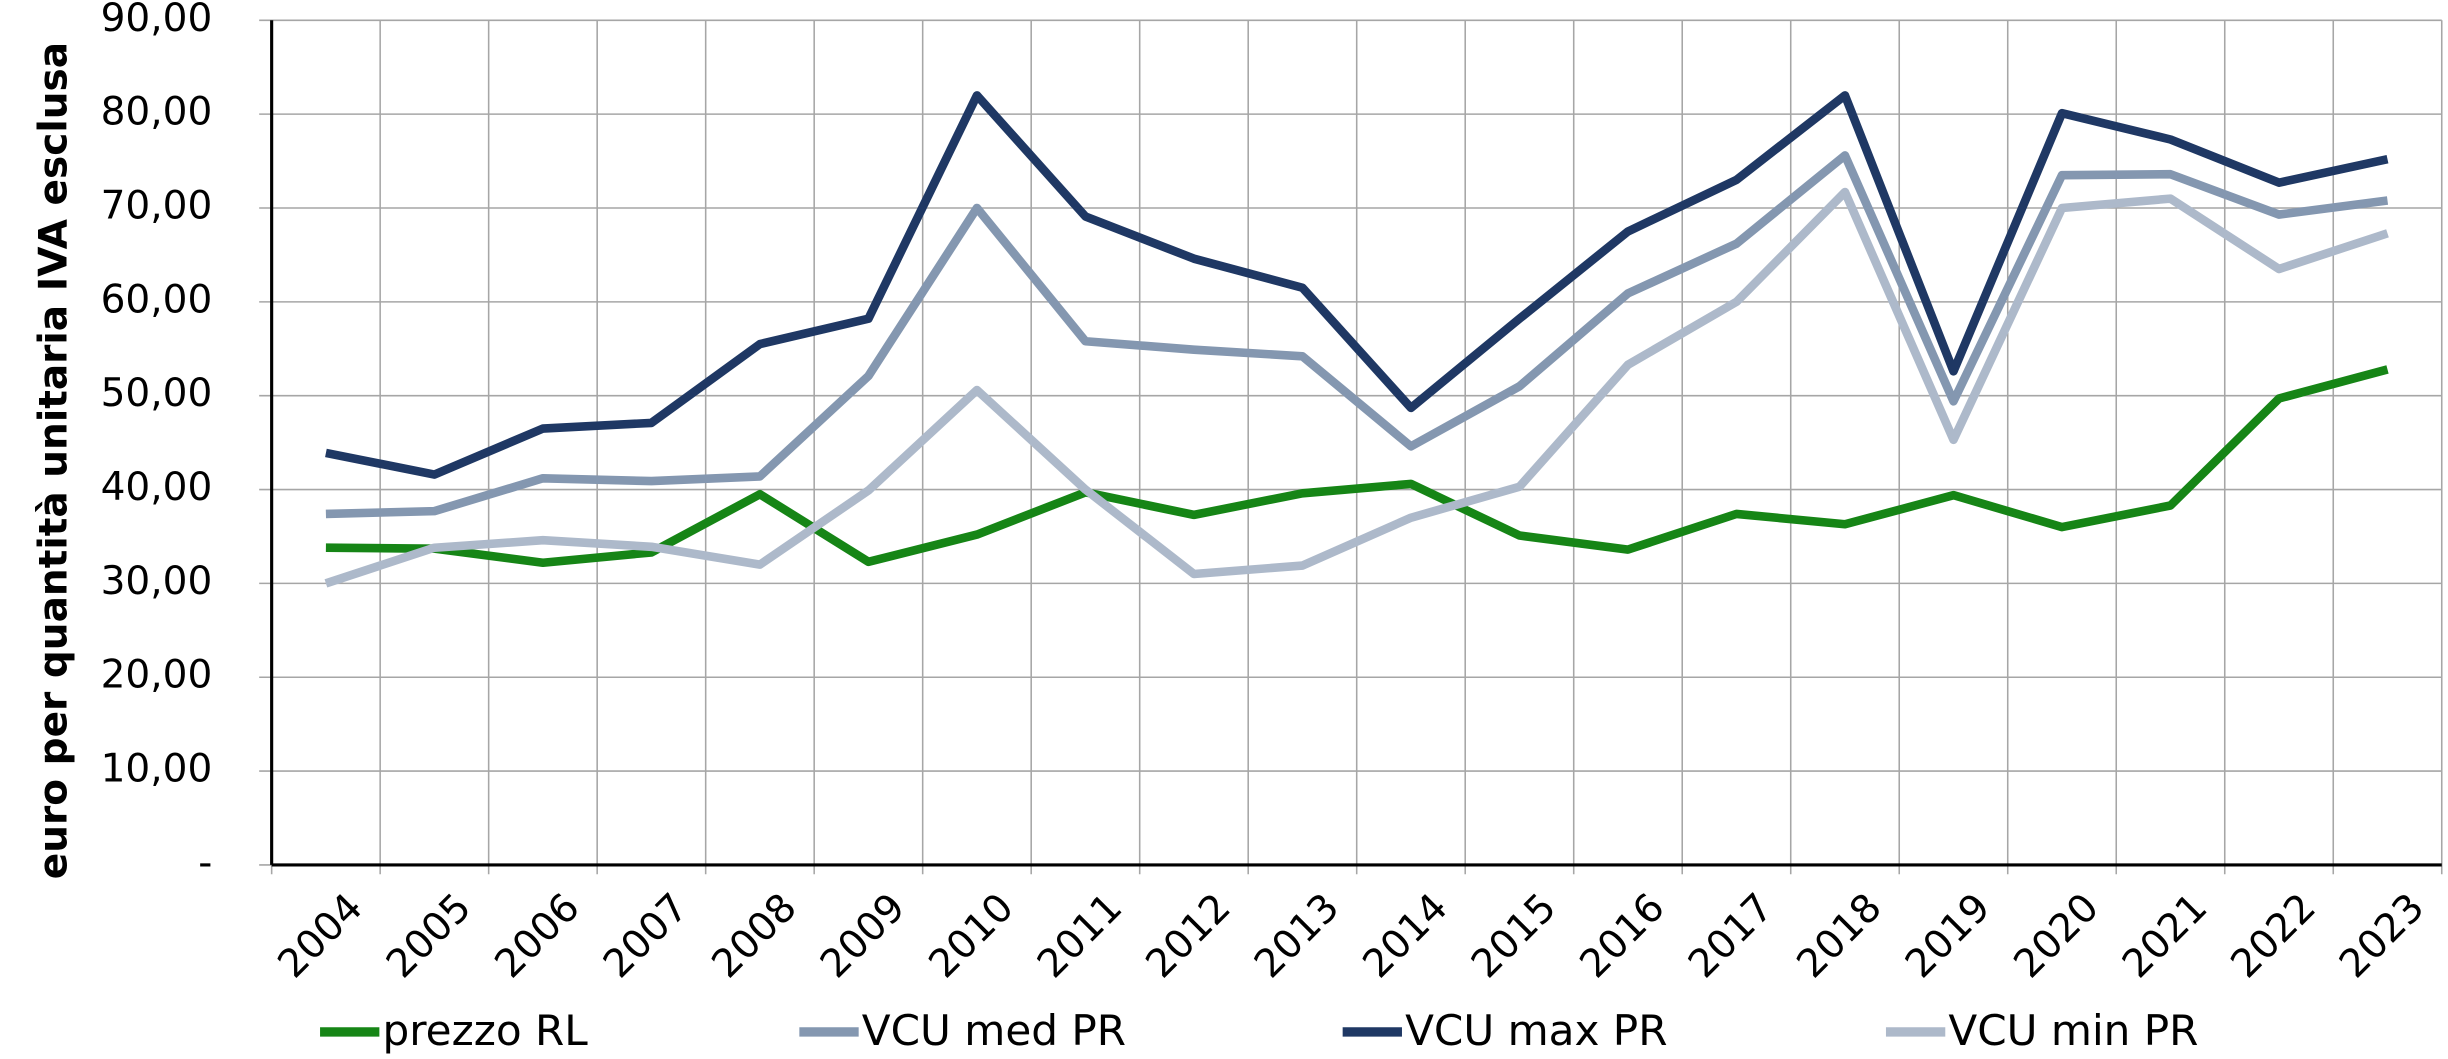 Image resolution: width=2448 pixels, height=1059 pixels. What do you see at coordinates (1297, 936) in the screenshot?
I see `x-tick-label: 2013` at bounding box center [1297, 936].